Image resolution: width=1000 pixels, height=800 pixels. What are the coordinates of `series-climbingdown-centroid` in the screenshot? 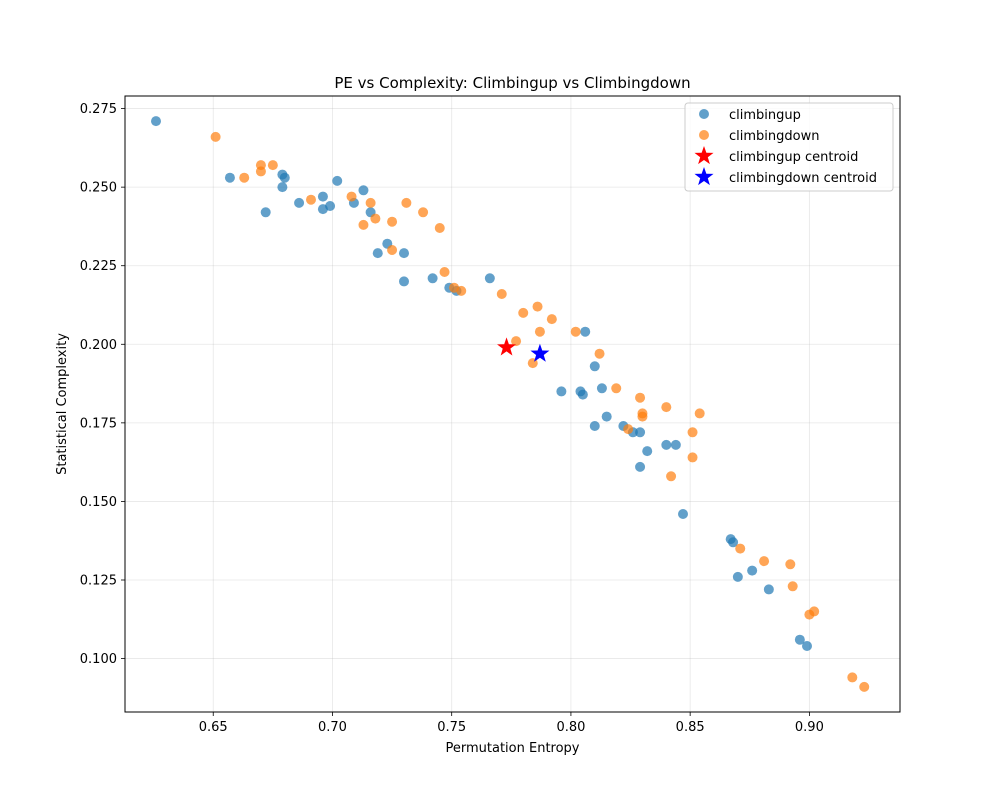 It's located at (540, 352).